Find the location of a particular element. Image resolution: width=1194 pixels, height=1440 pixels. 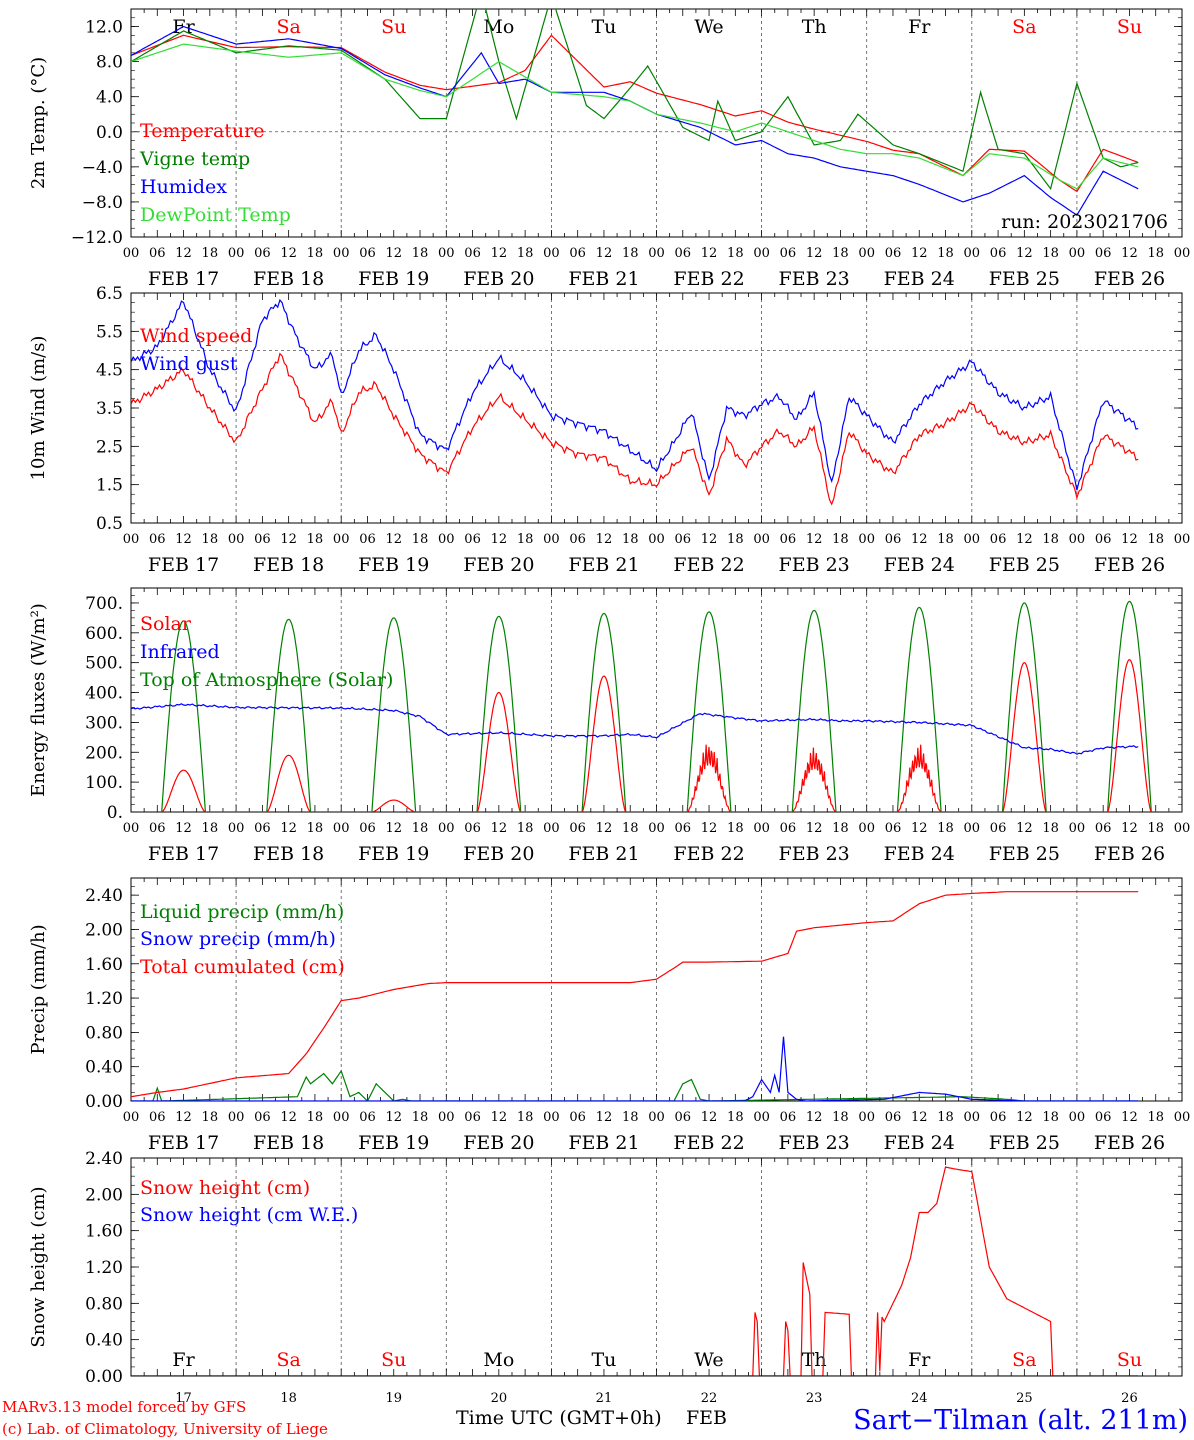

y-tick-label: 2.40 is located at coordinates (104, 1159).